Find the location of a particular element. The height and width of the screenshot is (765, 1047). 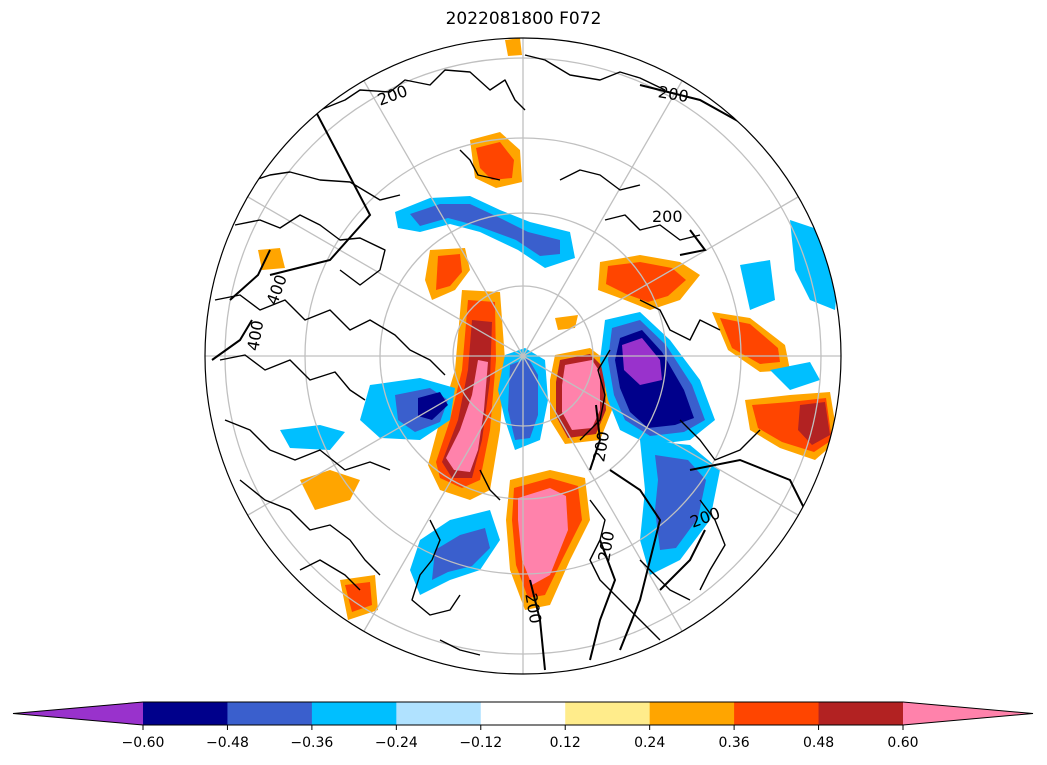

colorbar-tick-label: −0.12 is located at coordinates (480, 743).